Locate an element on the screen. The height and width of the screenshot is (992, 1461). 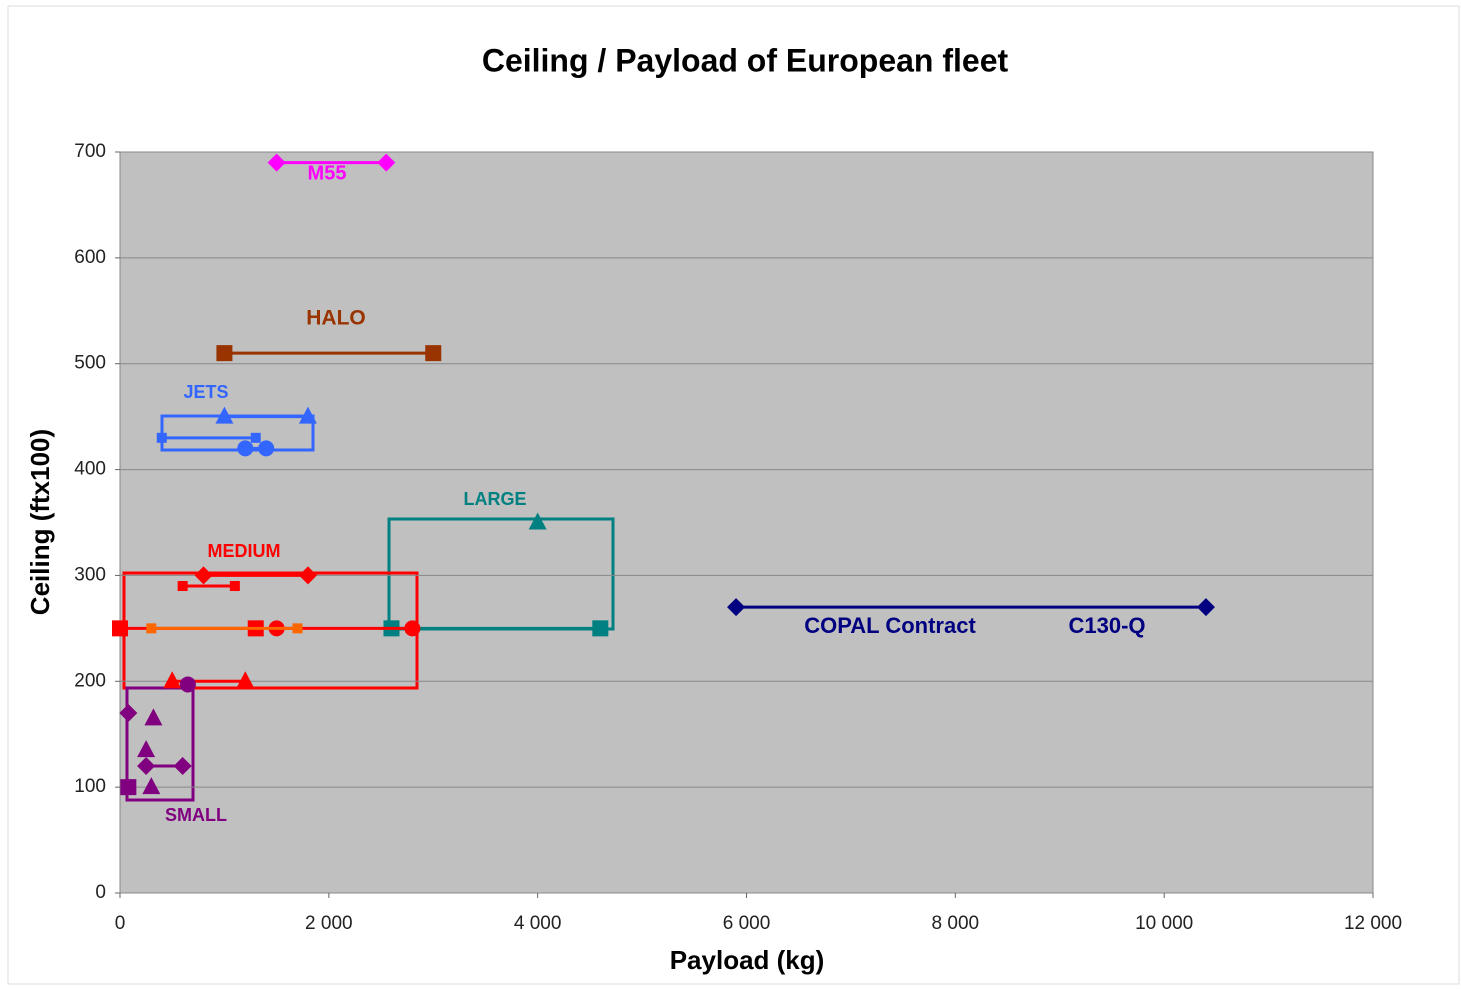
chart-title: Ceiling / Payload of European fleet is located at coordinates (745, 60).